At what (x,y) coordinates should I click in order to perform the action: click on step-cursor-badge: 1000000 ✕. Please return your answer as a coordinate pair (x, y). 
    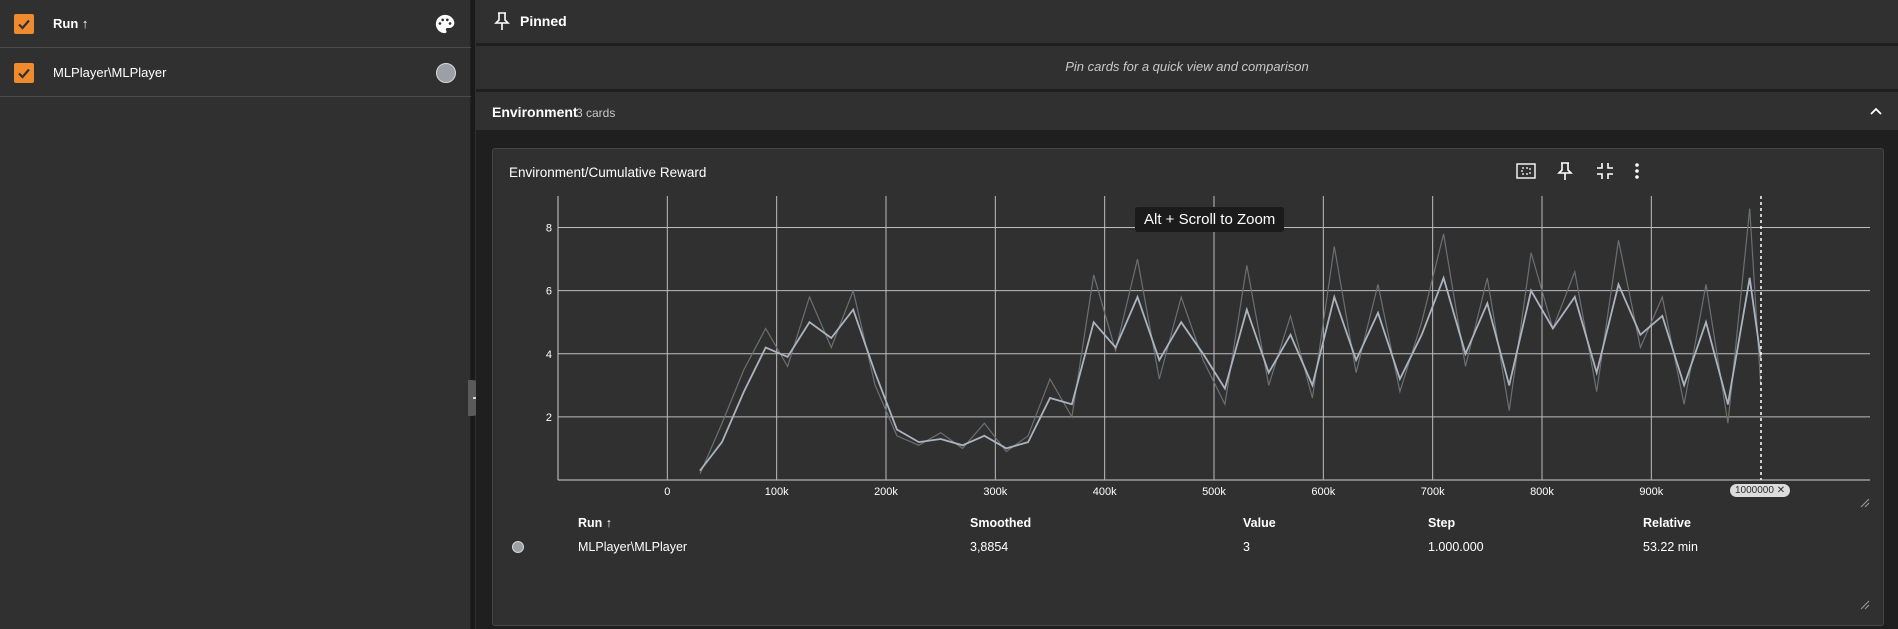
    Looking at the image, I should click on (1760, 490).